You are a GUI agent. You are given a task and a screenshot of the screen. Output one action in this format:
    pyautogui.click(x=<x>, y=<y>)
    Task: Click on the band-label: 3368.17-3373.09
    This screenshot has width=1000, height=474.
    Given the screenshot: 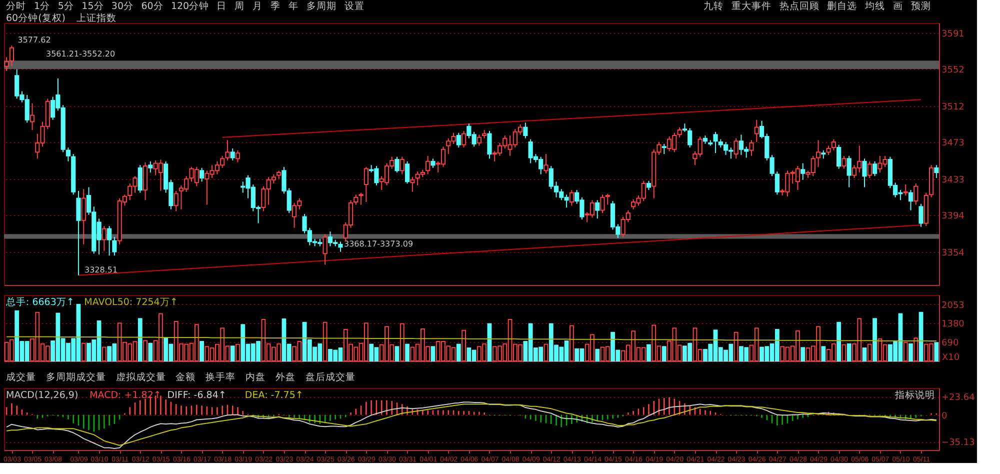 What is the action you would take?
    pyautogui.click(x=379, y=244)
    